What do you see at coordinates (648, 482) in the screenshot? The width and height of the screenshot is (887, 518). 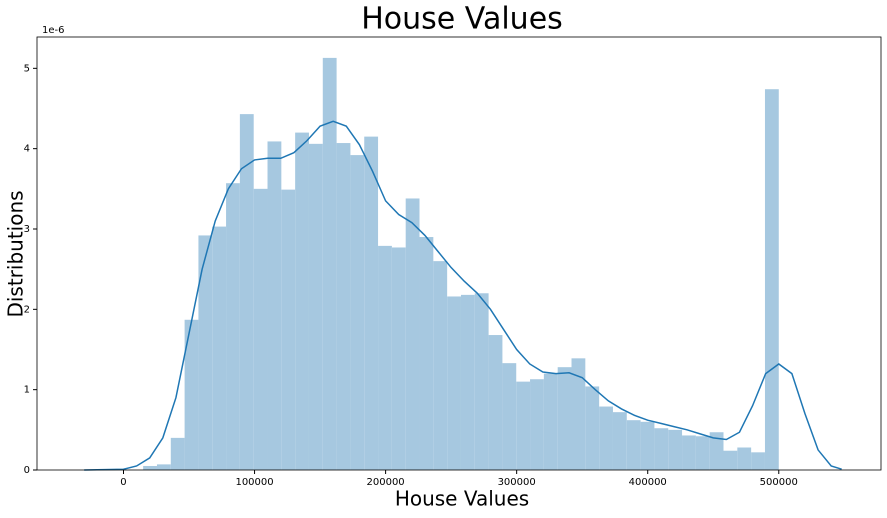 I see `x-tick-label: 400000` at bounding box center [648, 482].